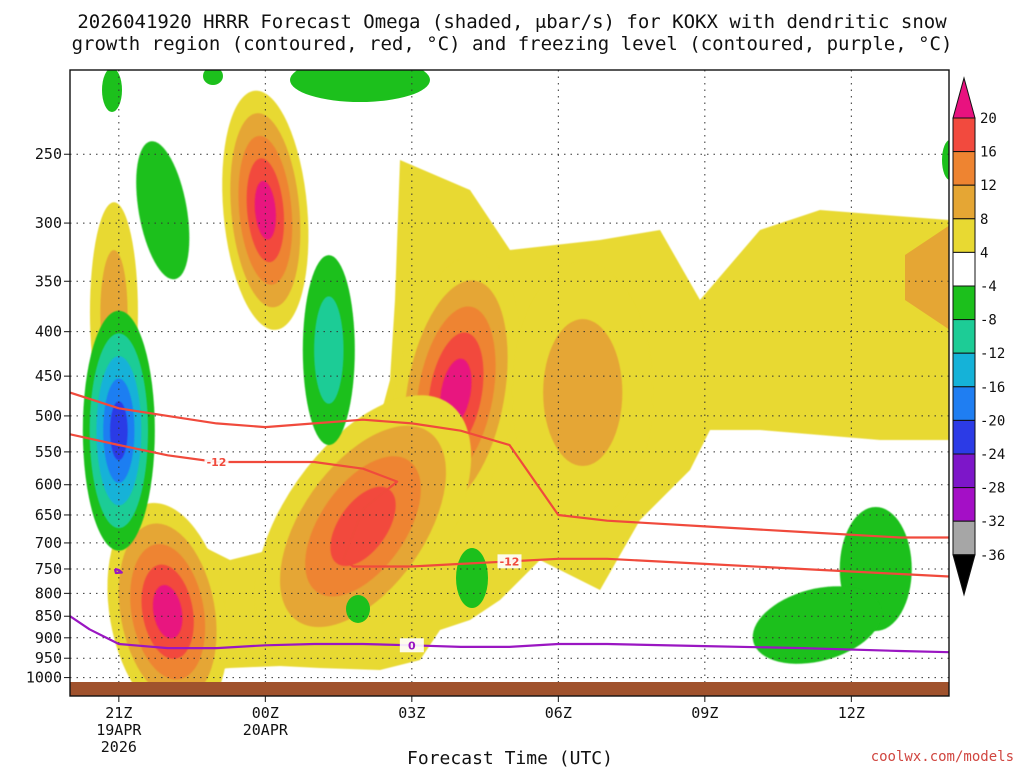  What do you see at coordinates (48, 154) in the screenshot?
I see `y-tick-label: 250` at bounding box center [48, 154].